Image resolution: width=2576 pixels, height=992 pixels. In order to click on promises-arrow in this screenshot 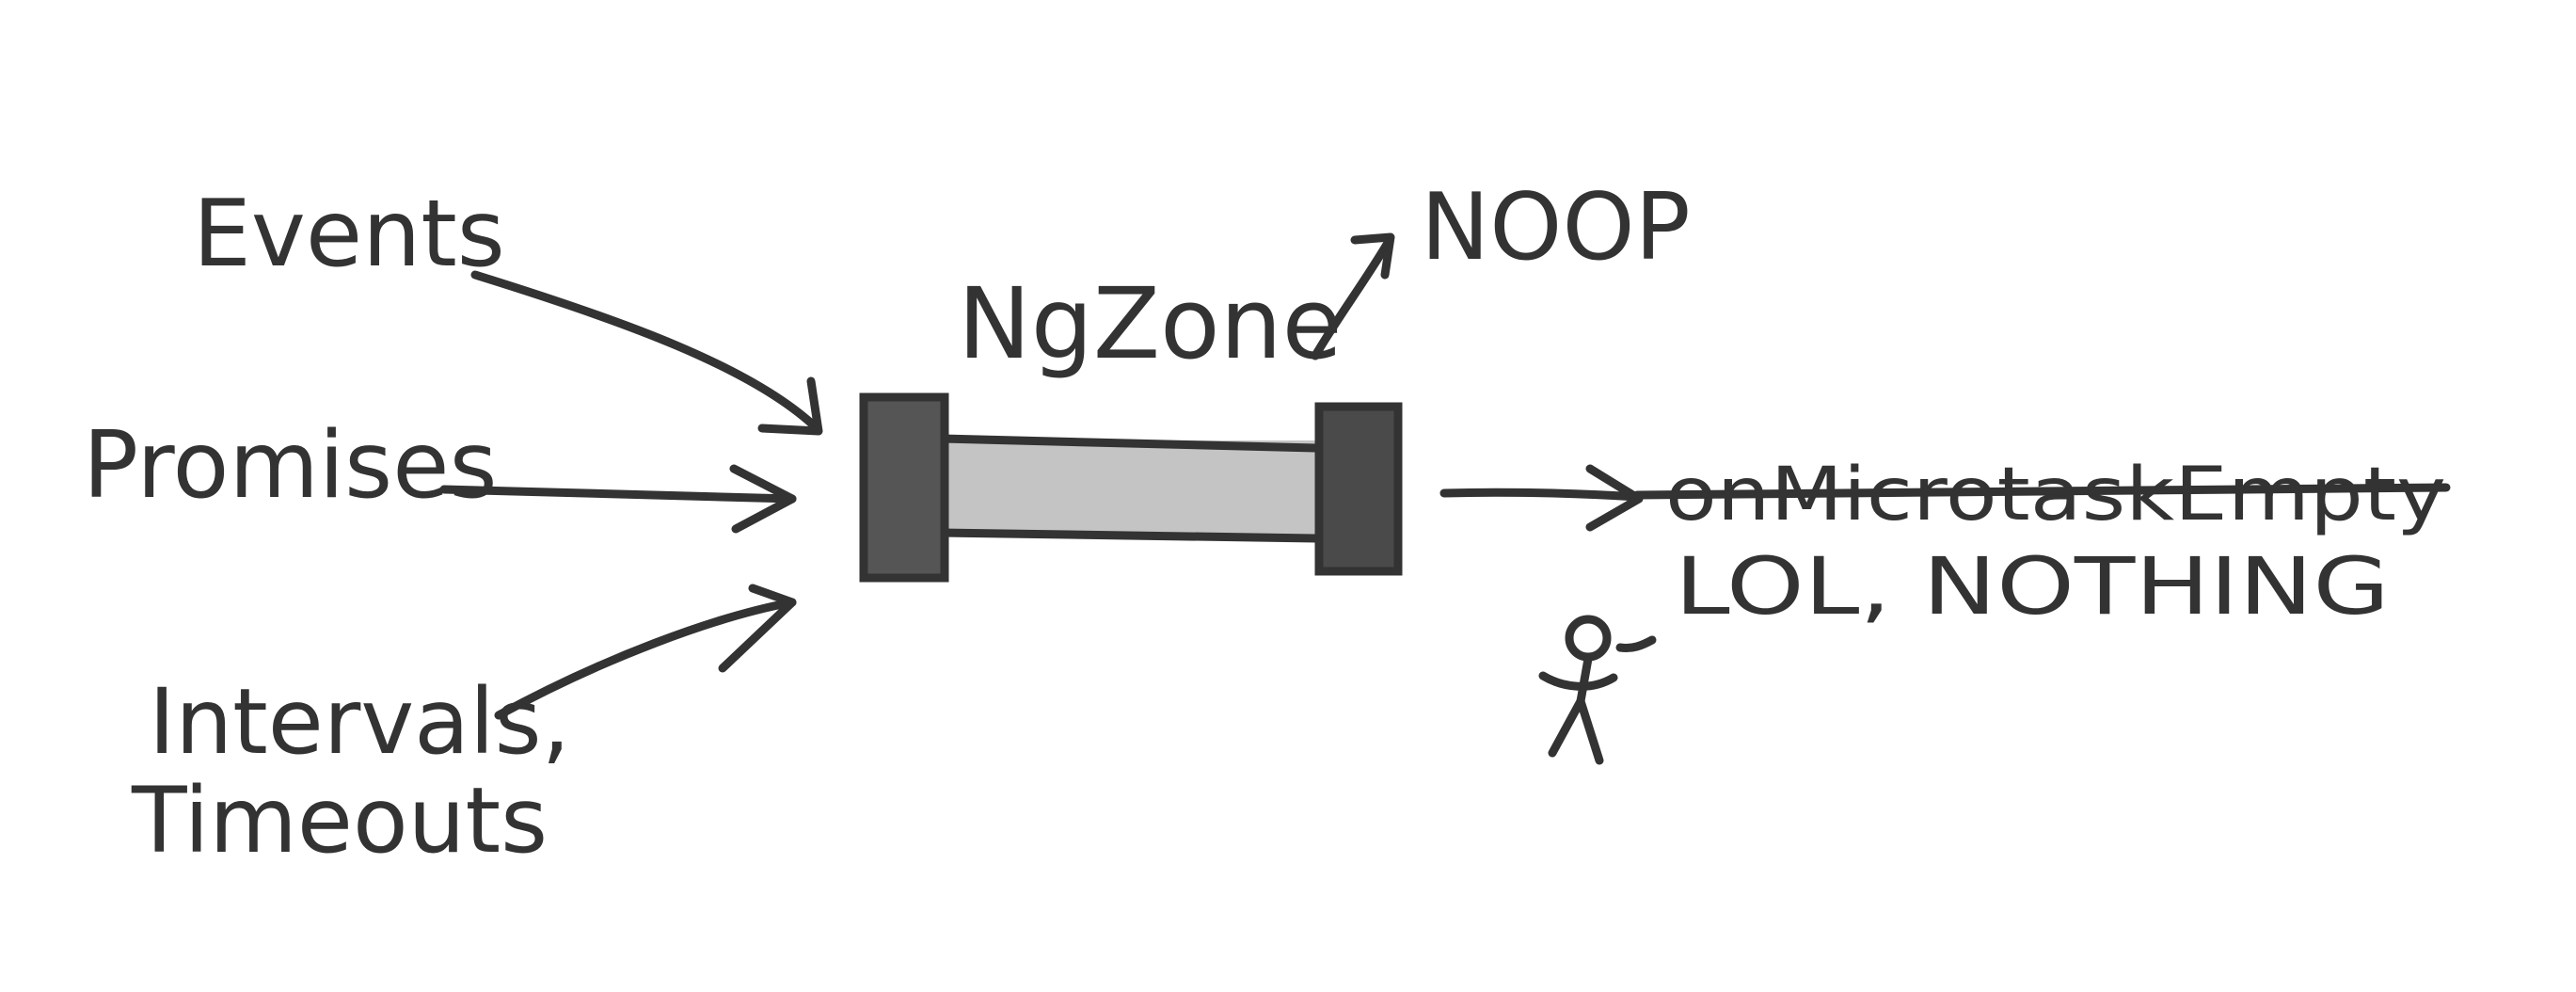, I will do `click(618, 499)`.